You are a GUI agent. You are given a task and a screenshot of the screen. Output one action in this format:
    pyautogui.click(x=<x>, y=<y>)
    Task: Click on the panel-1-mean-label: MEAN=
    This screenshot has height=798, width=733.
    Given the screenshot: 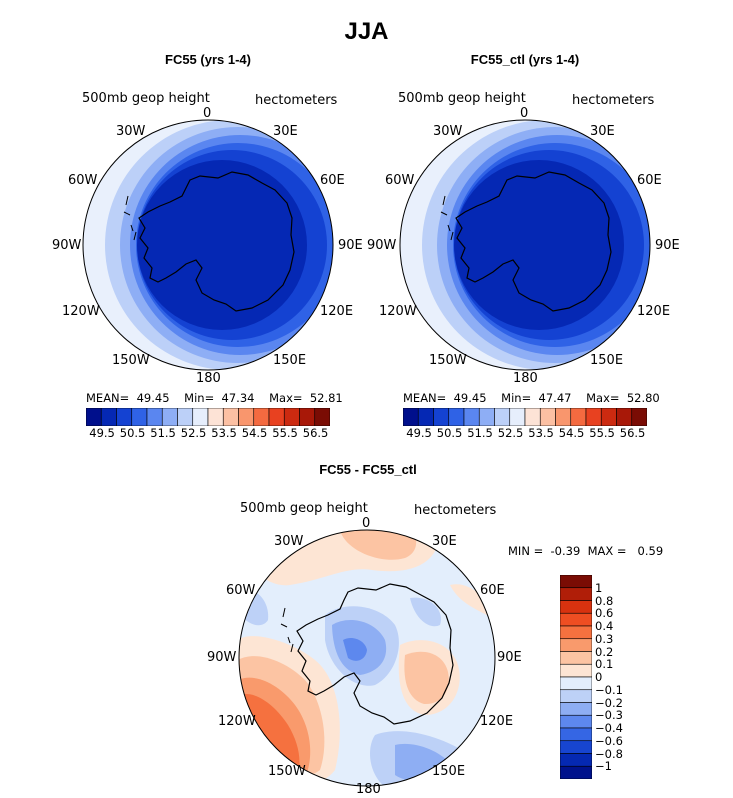 What is the action you would take?
    pyautogui.click(x=108, y=398)
    